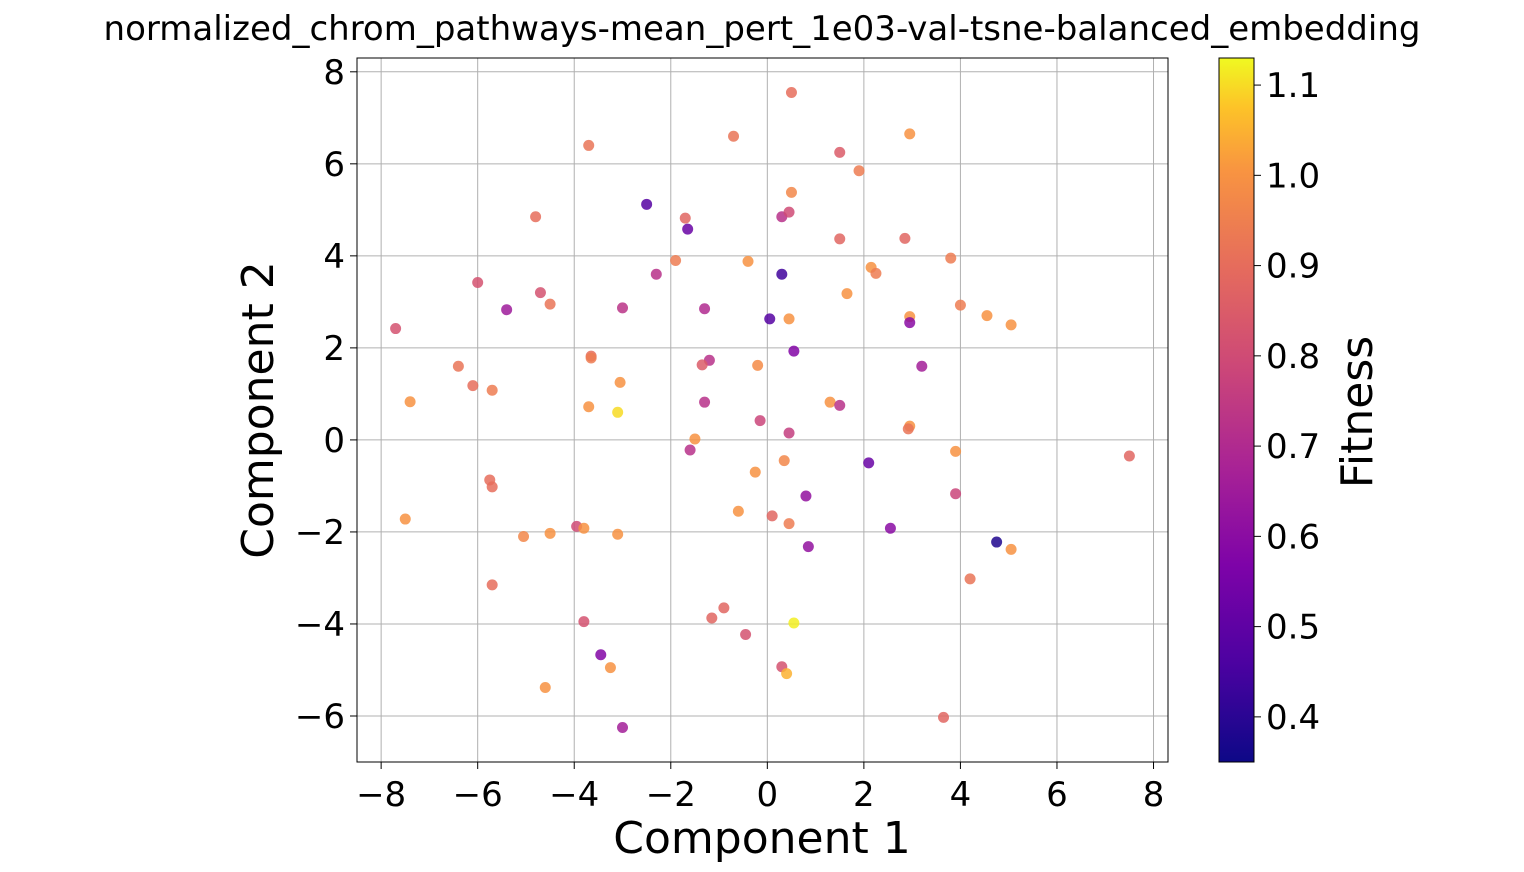 The image size is (1524, 872). What do you see at coordinates (1293, 86) in the screenshot?
I see `colorbar-tick-label: 1.1` at bounding box center [1293, 86].